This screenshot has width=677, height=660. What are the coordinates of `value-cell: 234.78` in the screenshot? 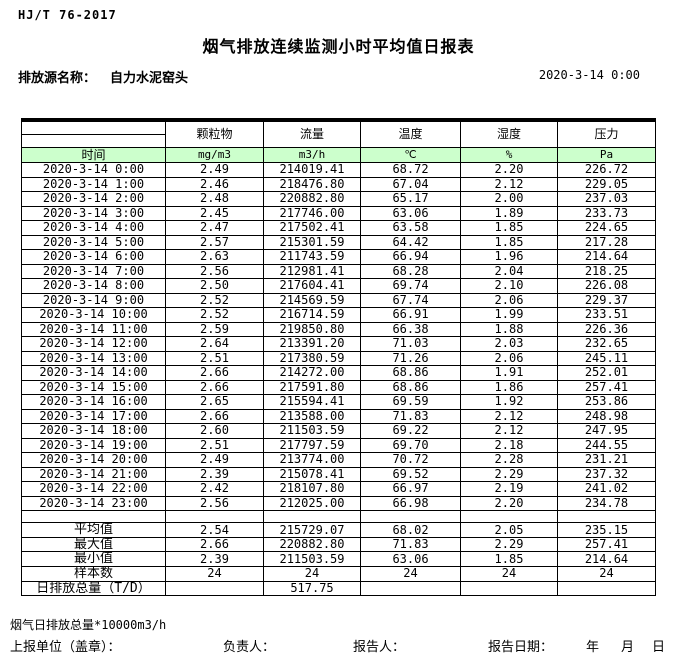 It's located at (606, 503).